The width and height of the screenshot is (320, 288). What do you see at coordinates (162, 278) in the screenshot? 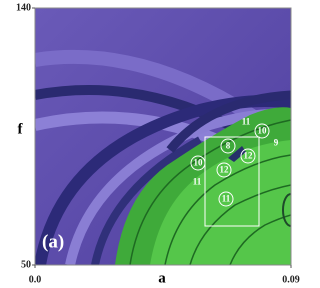
I see `x-axis-label: a` at bounding box center [162, 278].